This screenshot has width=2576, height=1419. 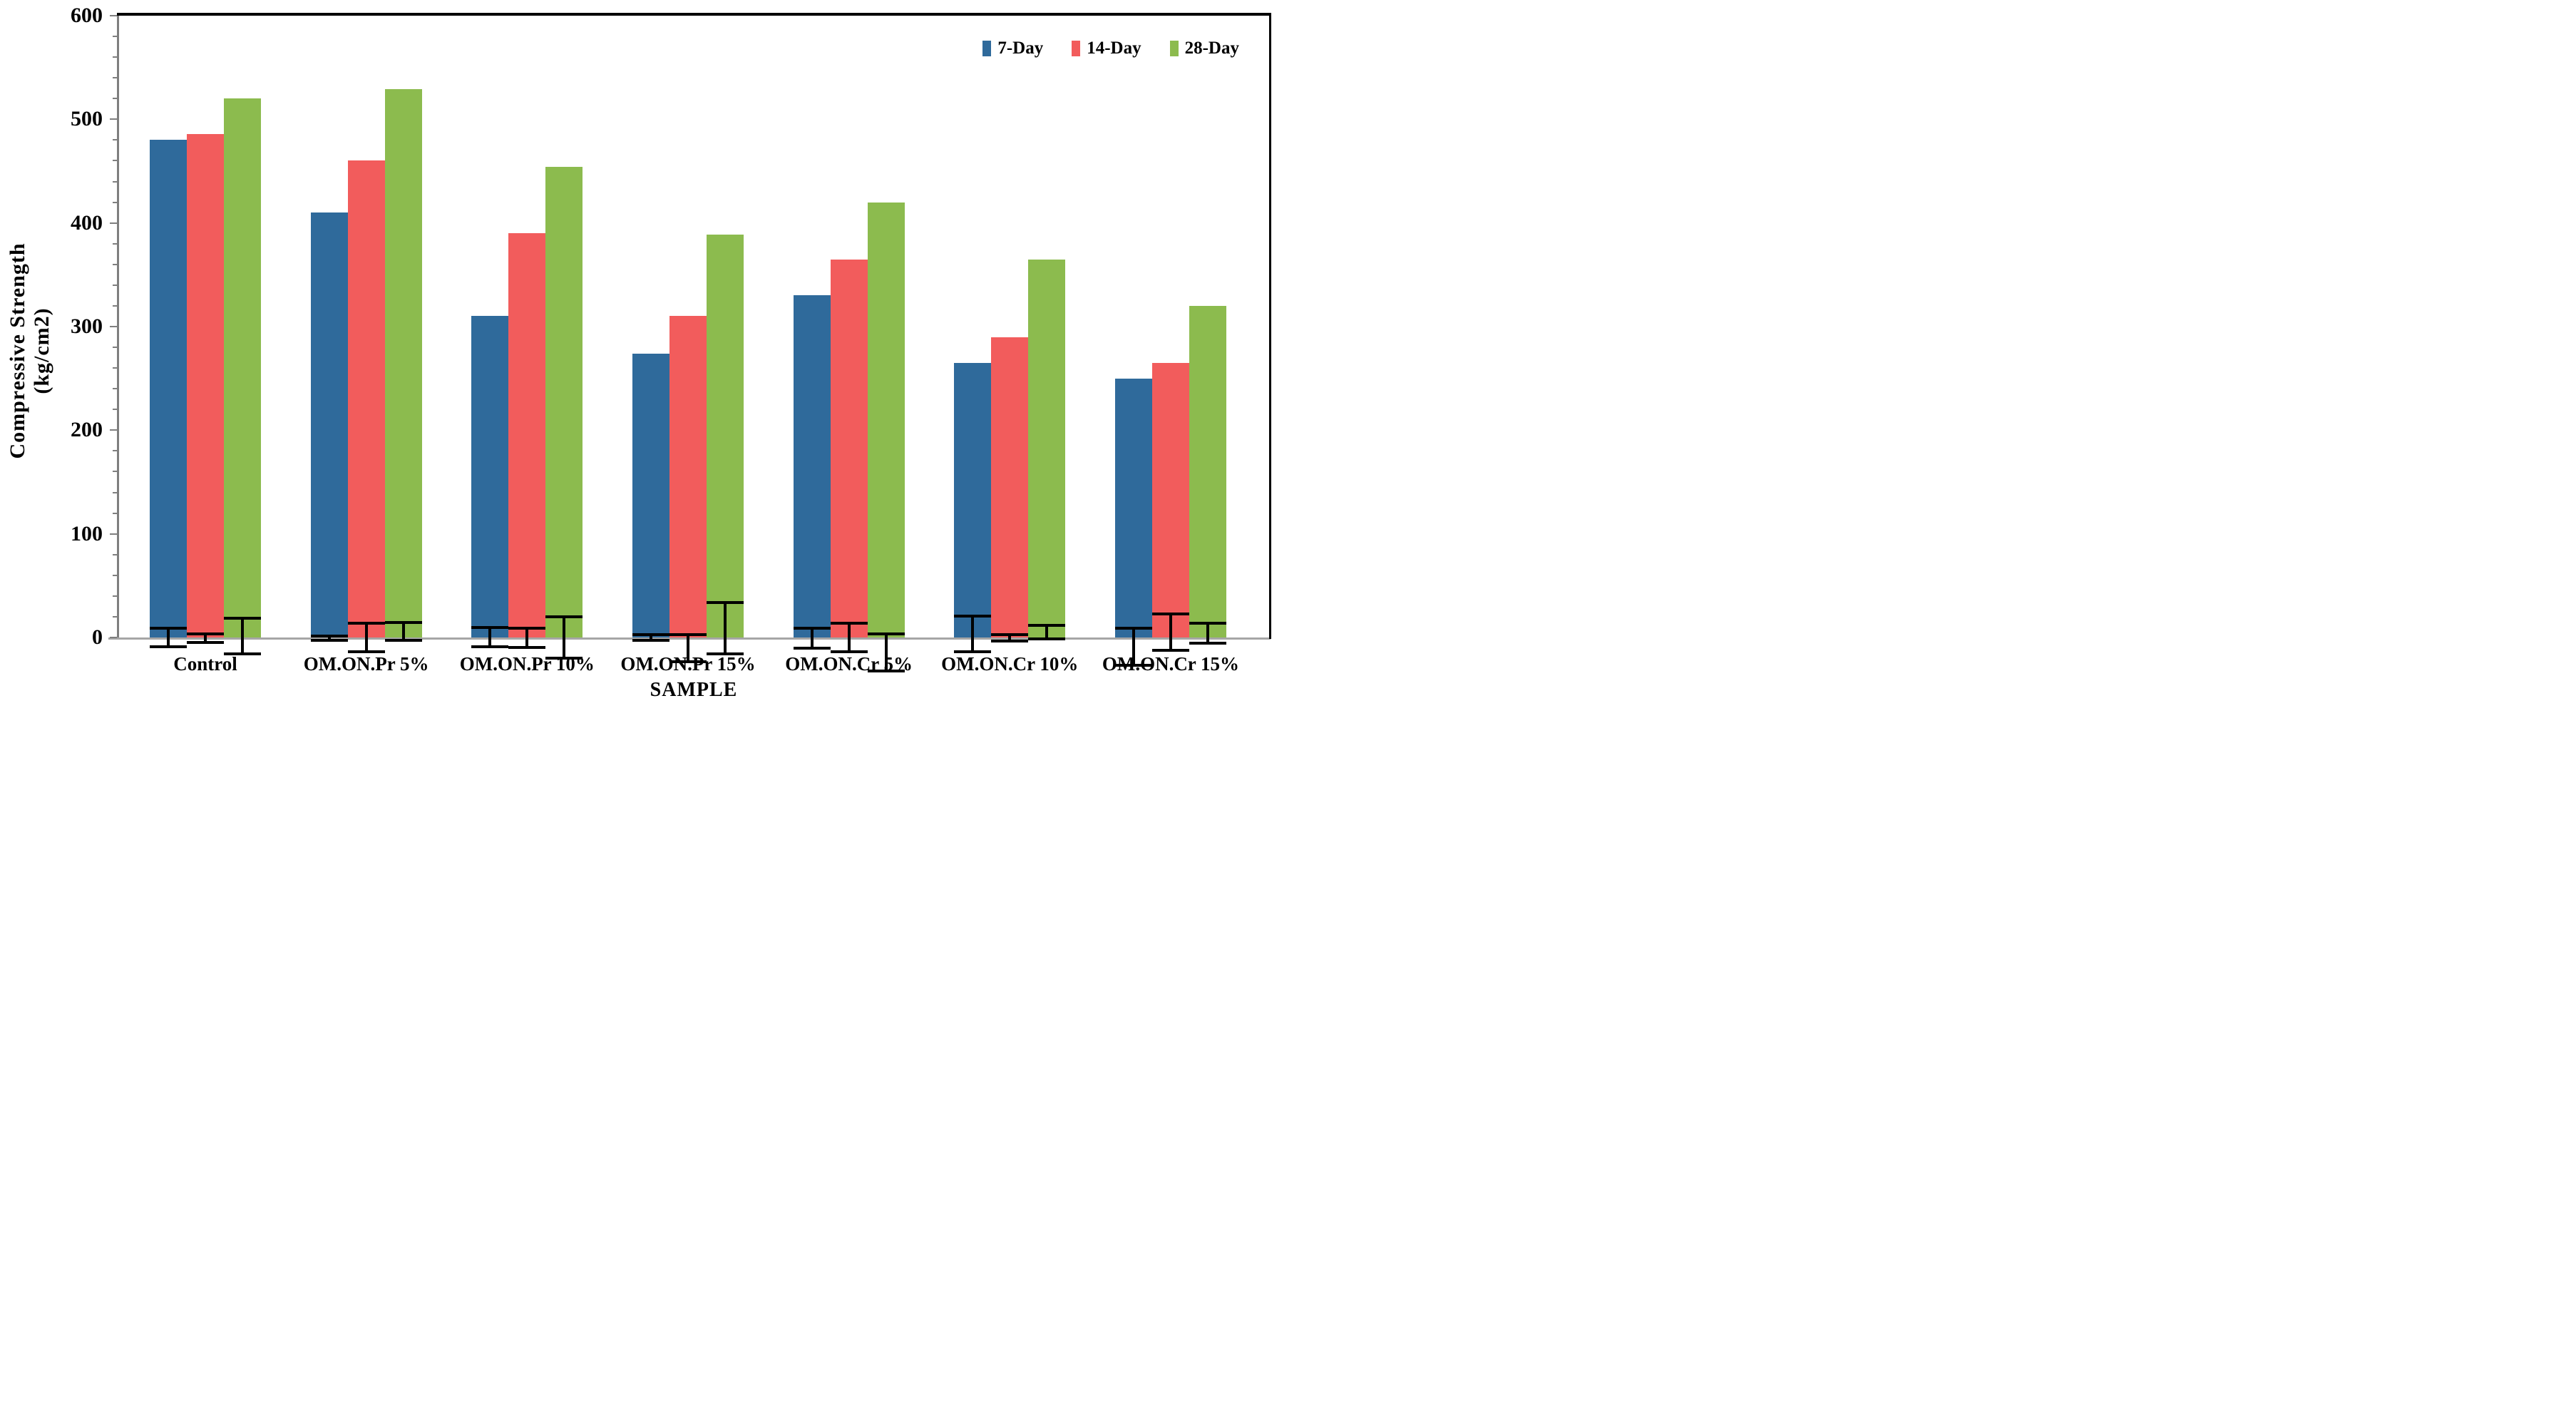 What do you see at coordinates (87, 222) in the screenshot?
I see `y-tick-label-400: 400` at bounding box center [87, 222].